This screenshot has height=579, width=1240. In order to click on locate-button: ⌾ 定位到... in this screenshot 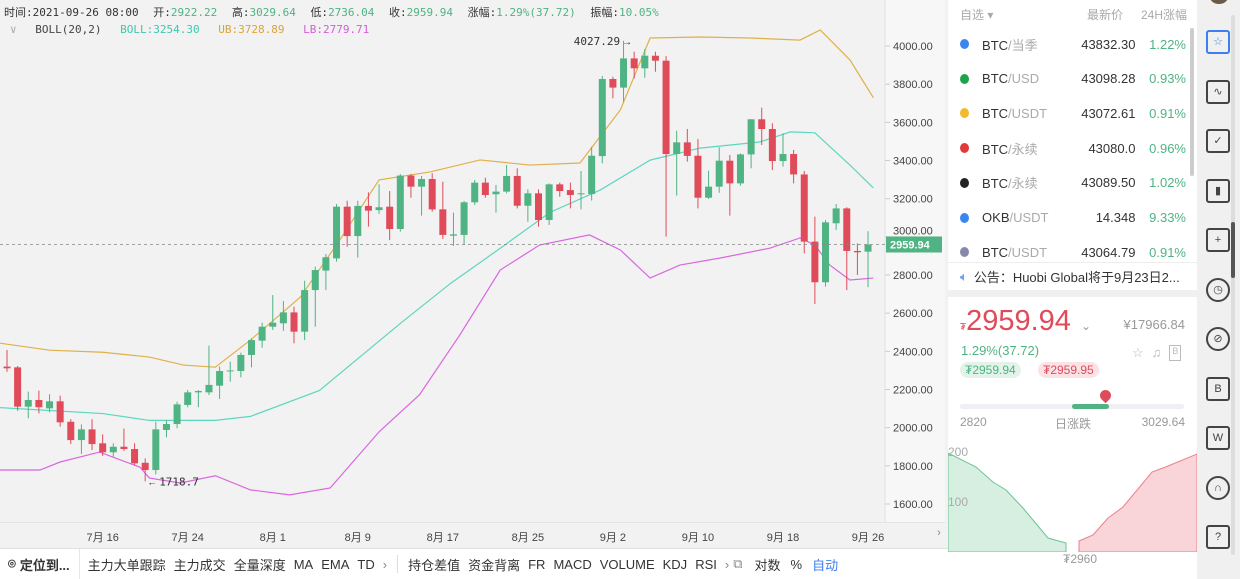, I will do `click(40, 564)`.